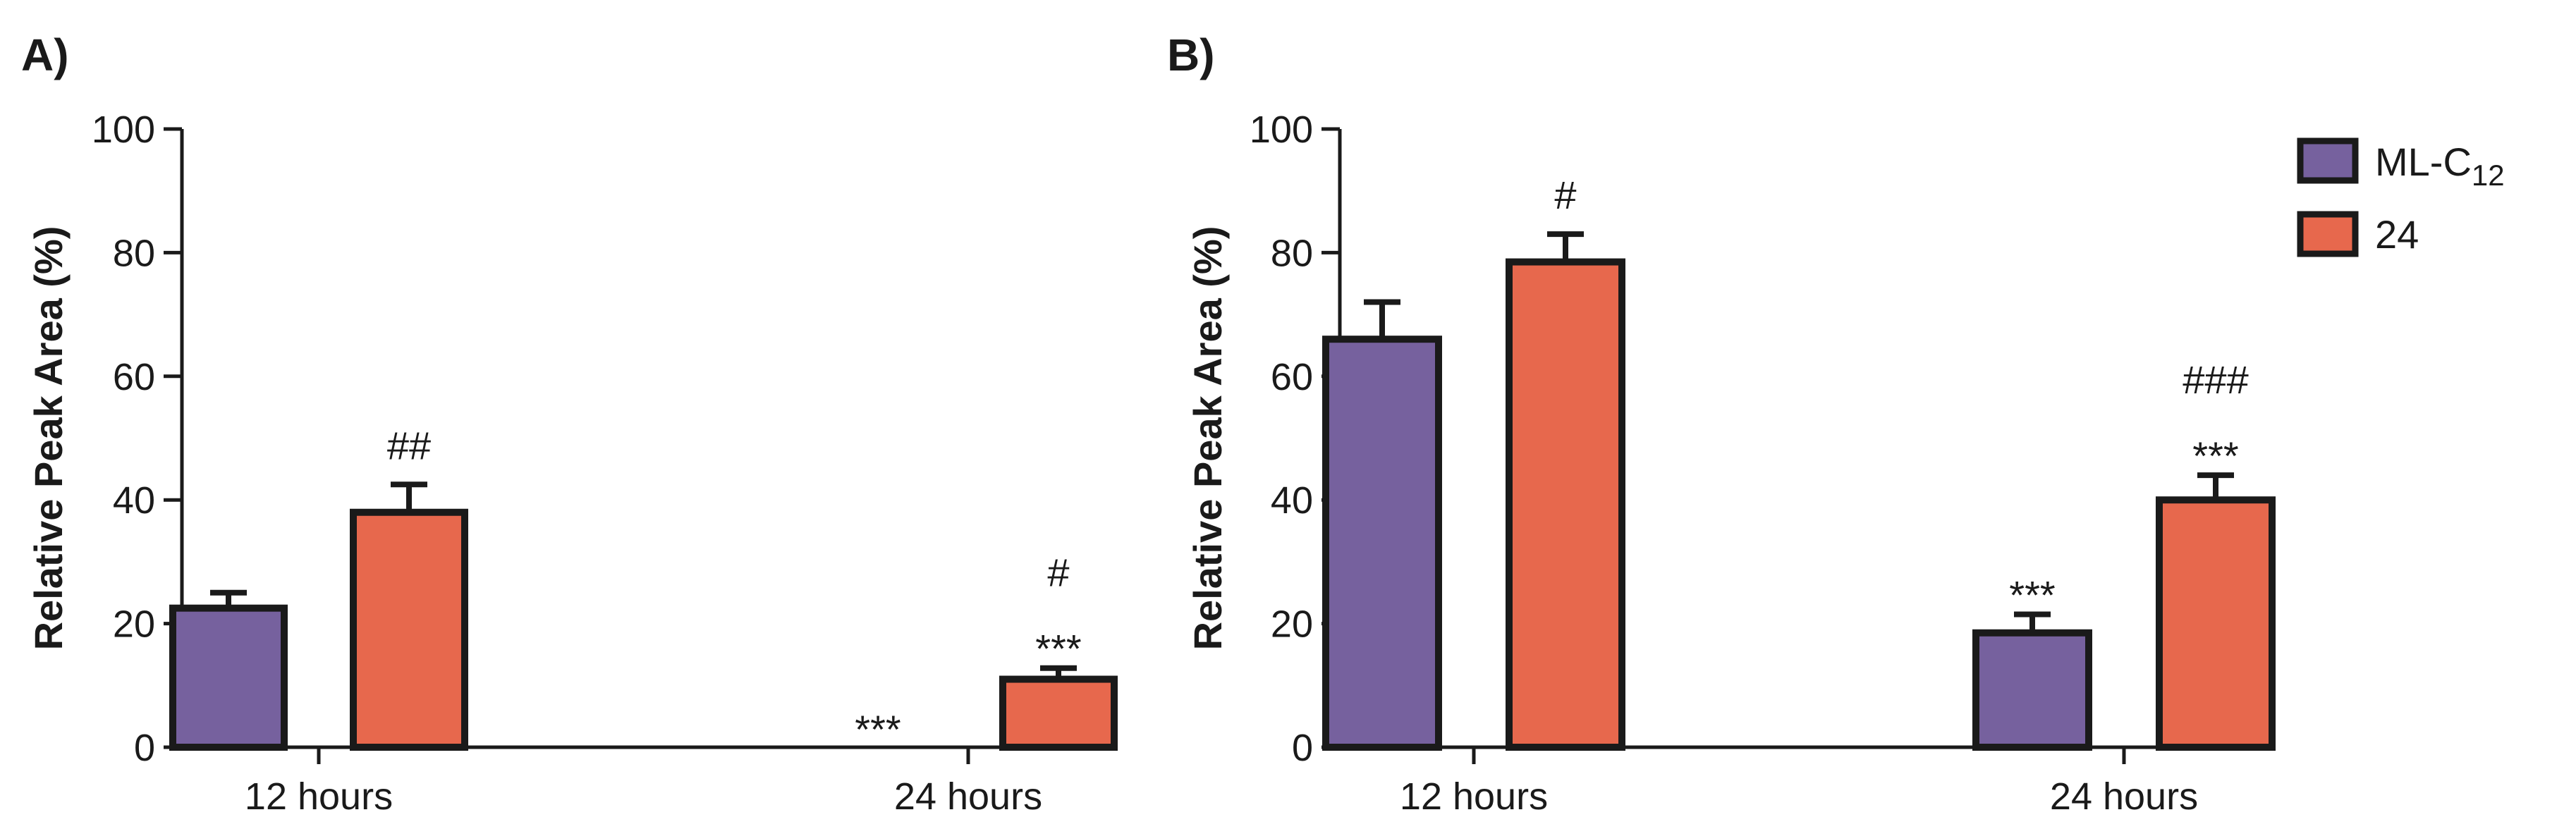 The width and height of the screenshot is (2576, 829). Describe the element at coordinates (2440, 166) in the screenshot. I see `legend-label-ml-c12: ML-C12` at that location.